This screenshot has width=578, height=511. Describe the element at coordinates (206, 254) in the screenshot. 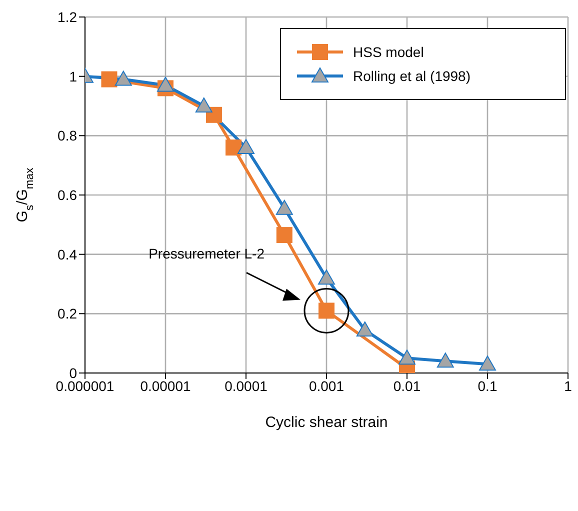

I see `annotation: Pressuremeter L-2` at that location.